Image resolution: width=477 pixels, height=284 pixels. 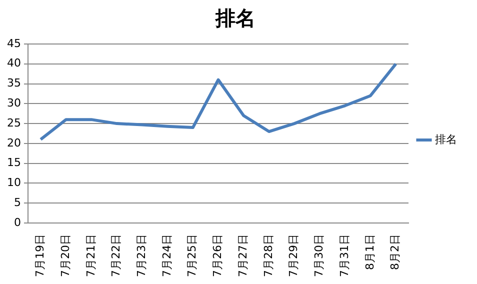 What do you see at coordinates (17, 202) in the screenshot?
I see `y-tick-label: 5` at bounding box center [17, 202].